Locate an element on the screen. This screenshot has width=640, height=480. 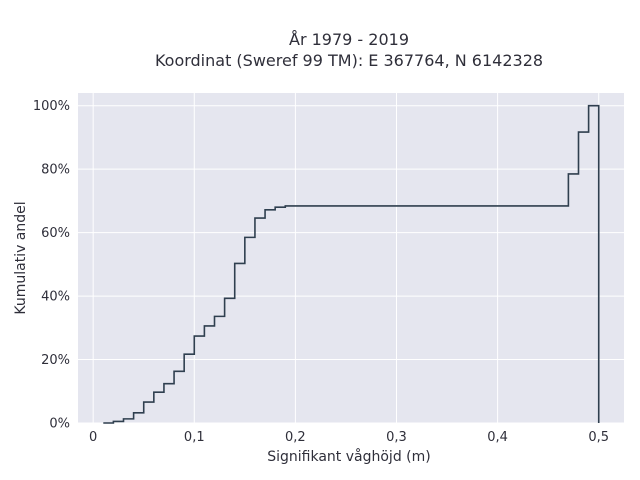
y-tick-label: 40% is located at coordinates (55, 297).